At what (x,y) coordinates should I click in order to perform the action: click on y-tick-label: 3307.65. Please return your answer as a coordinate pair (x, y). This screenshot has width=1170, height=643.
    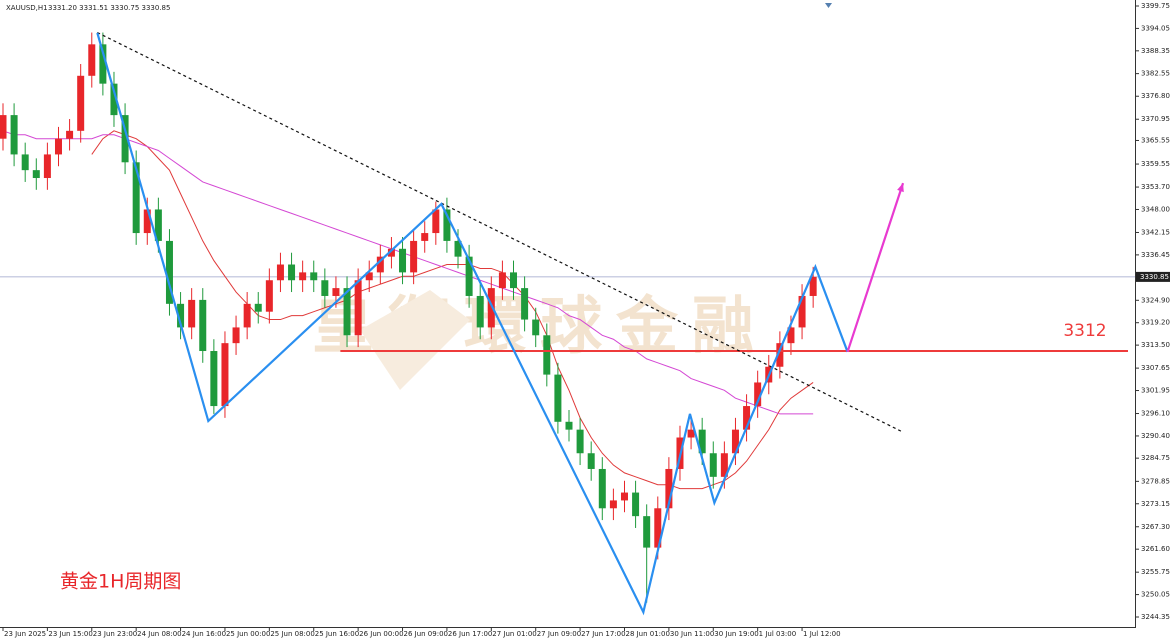
    Looking at the image, I should click on (1155, 368).